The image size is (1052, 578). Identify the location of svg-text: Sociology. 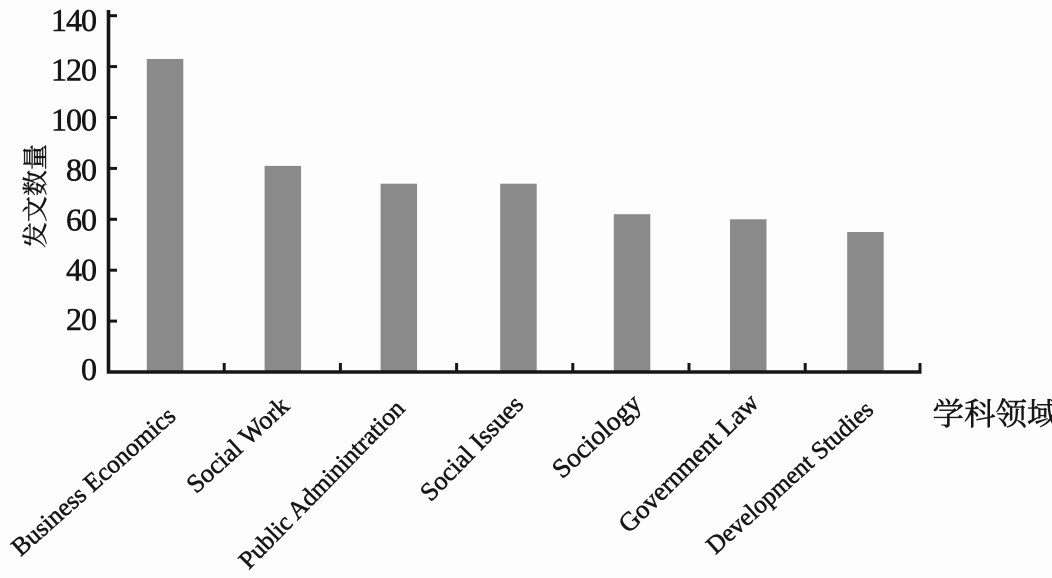
(596, 435).